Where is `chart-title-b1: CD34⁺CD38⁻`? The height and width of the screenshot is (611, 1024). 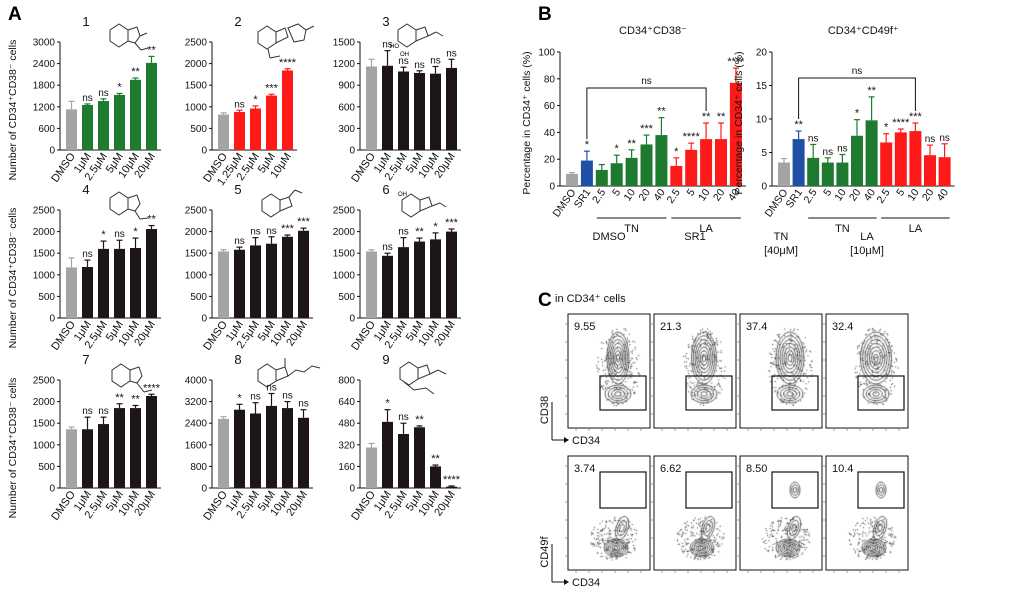
chart-title-b1: CD34⁺CD38⁻ is located at coordinates (653, 31).